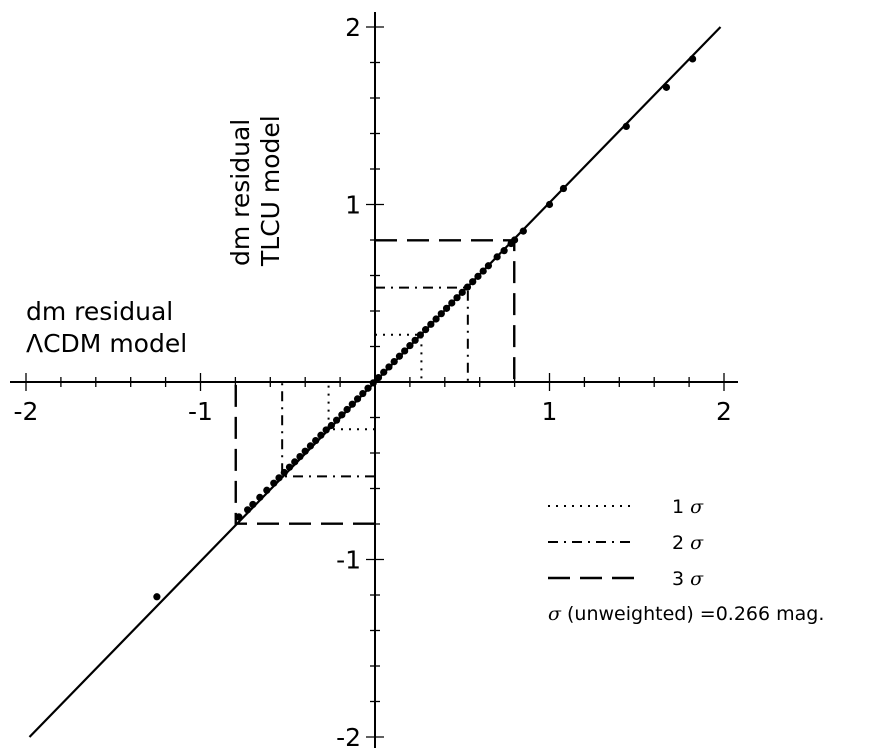 This screenshot has width=880, height=752. Describe the element at coordinates (200, 411) in the screenshot. I see `x-tick-label: -1` at that location.